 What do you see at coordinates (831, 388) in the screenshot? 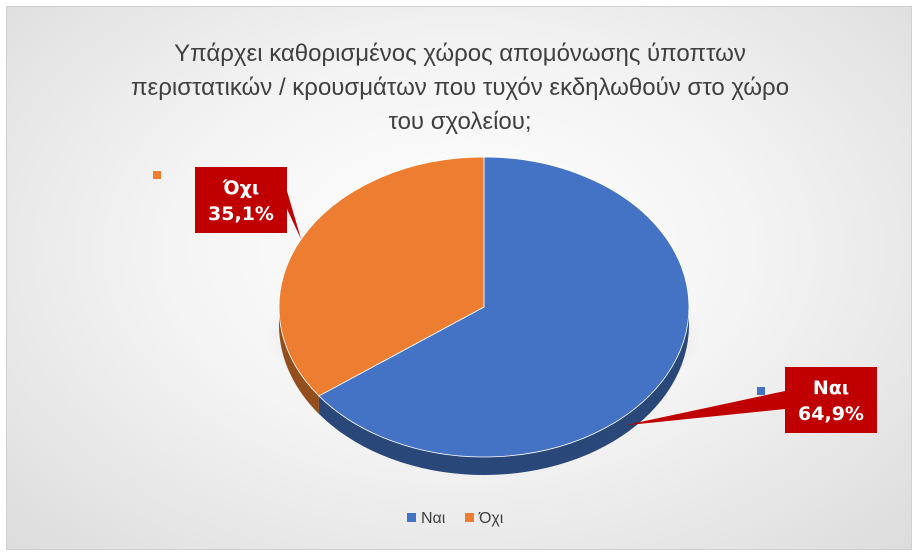
I see `data-label-category: Ναι` at bounding box center [831, 388].